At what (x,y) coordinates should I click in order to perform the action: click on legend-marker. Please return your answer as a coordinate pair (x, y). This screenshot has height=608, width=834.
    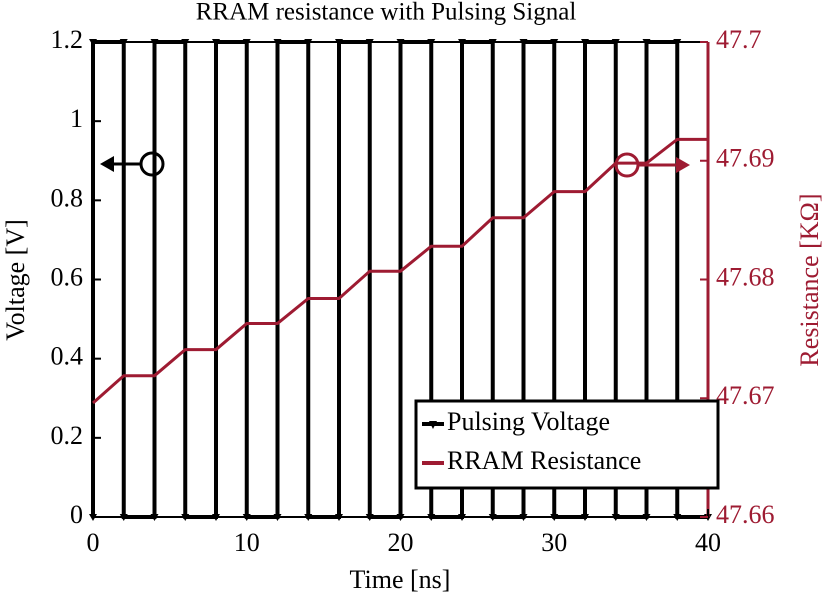
    Looking at the image, I should click on (433, 425).